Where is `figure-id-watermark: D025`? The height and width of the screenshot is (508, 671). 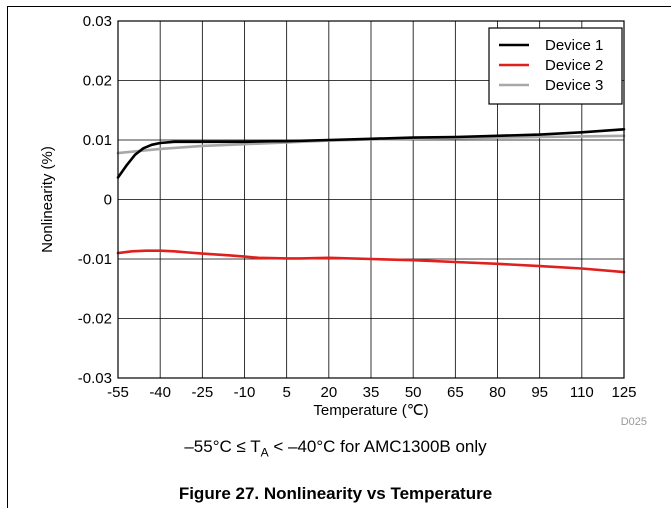
figure-id-watermark: D025 is located at coordinates (634, 422).